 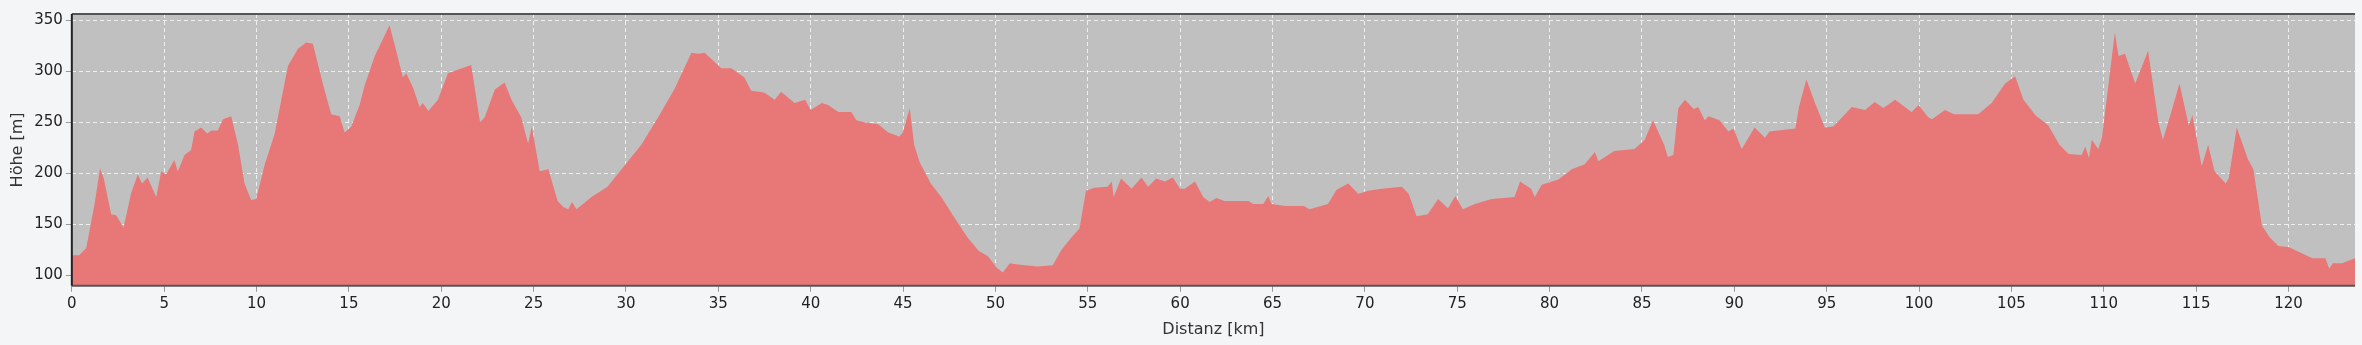 I want to click on x-tick-label: 85, so click(x=1642, y=302).